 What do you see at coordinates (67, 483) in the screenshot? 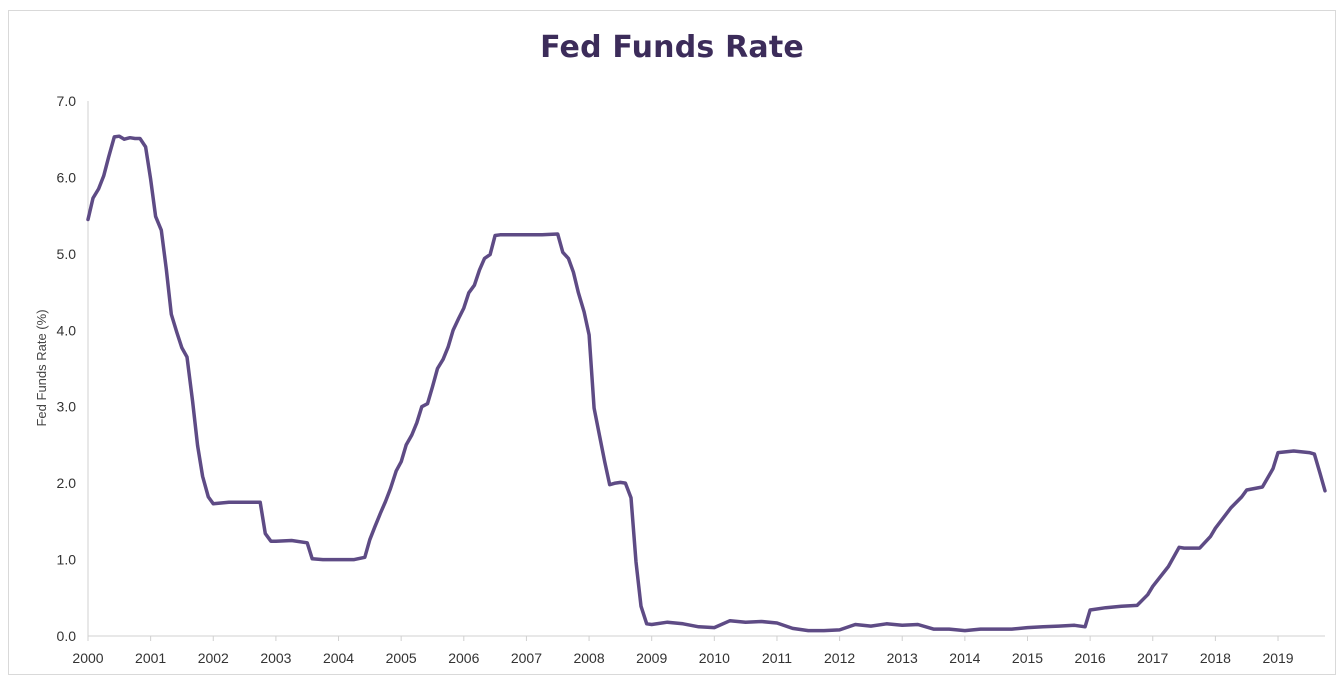
I see `y-tick-label: 2.0` at bounding box center [67, 483].